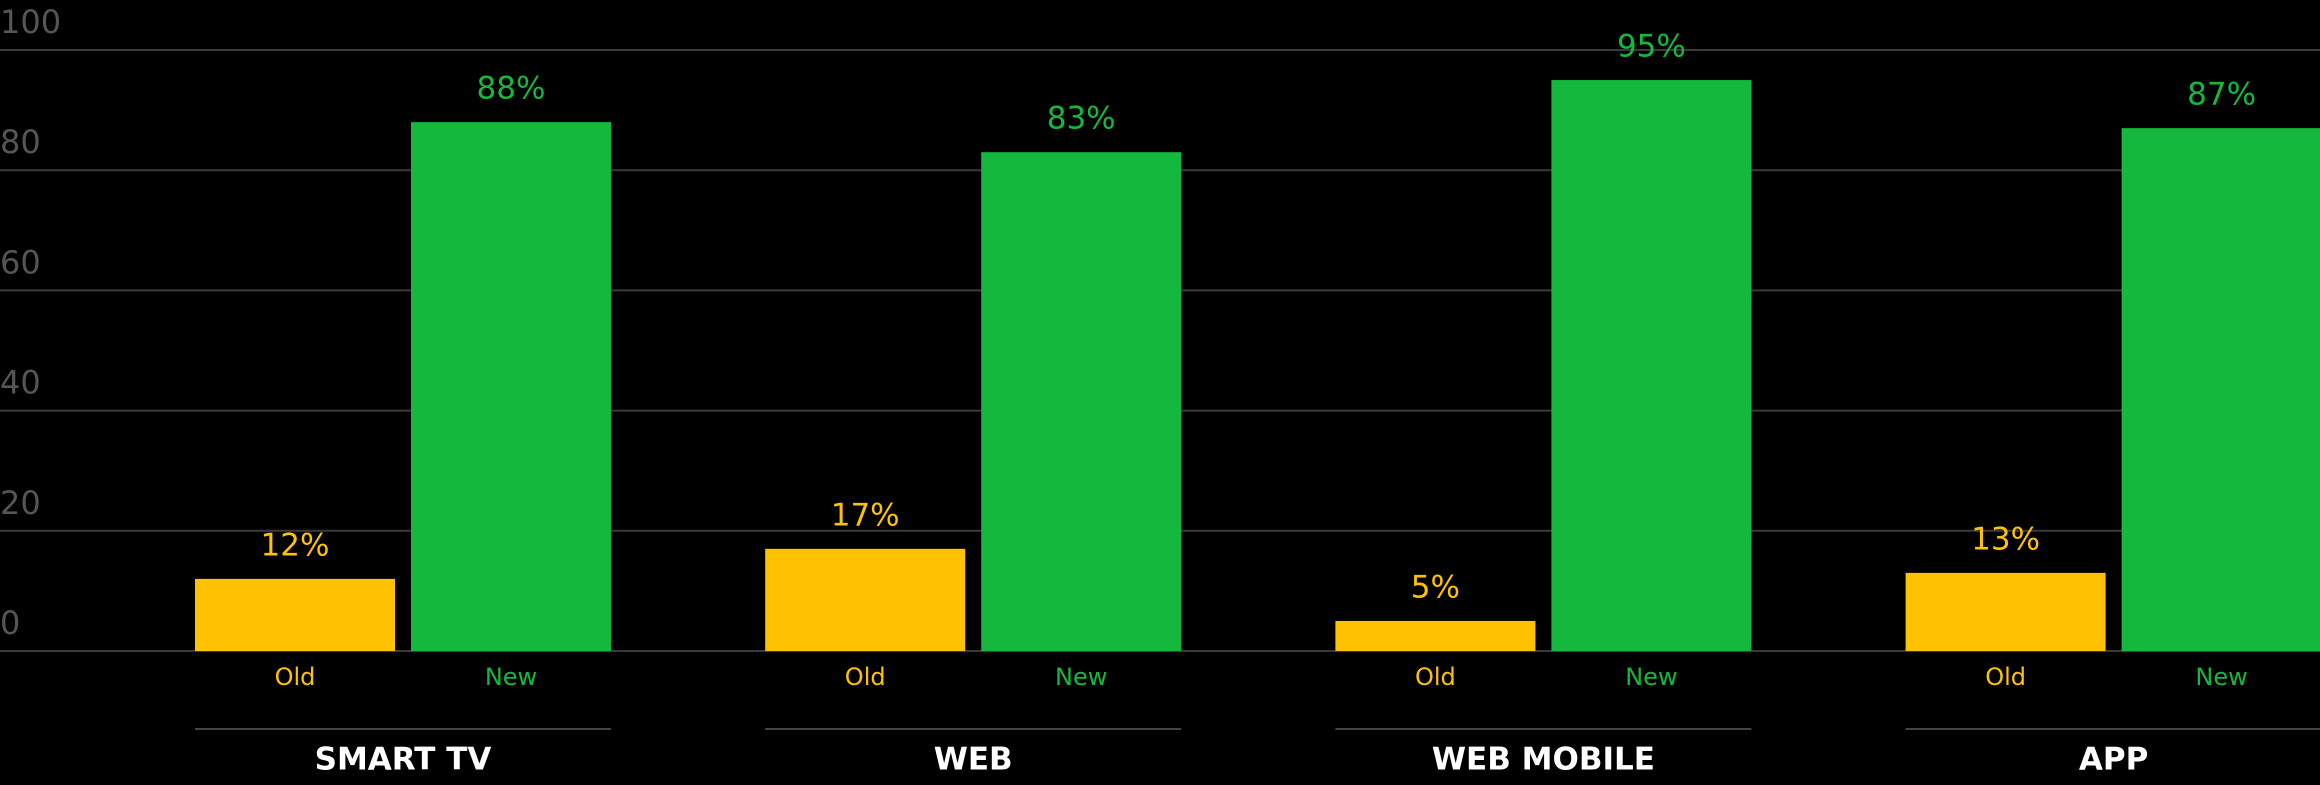 The width and height of the screenshot is (2320, 785). What do you see at coordinates (20, 503) in the screenshot?
I see `y-tick-label: 20` at bounding box center [20, 503].